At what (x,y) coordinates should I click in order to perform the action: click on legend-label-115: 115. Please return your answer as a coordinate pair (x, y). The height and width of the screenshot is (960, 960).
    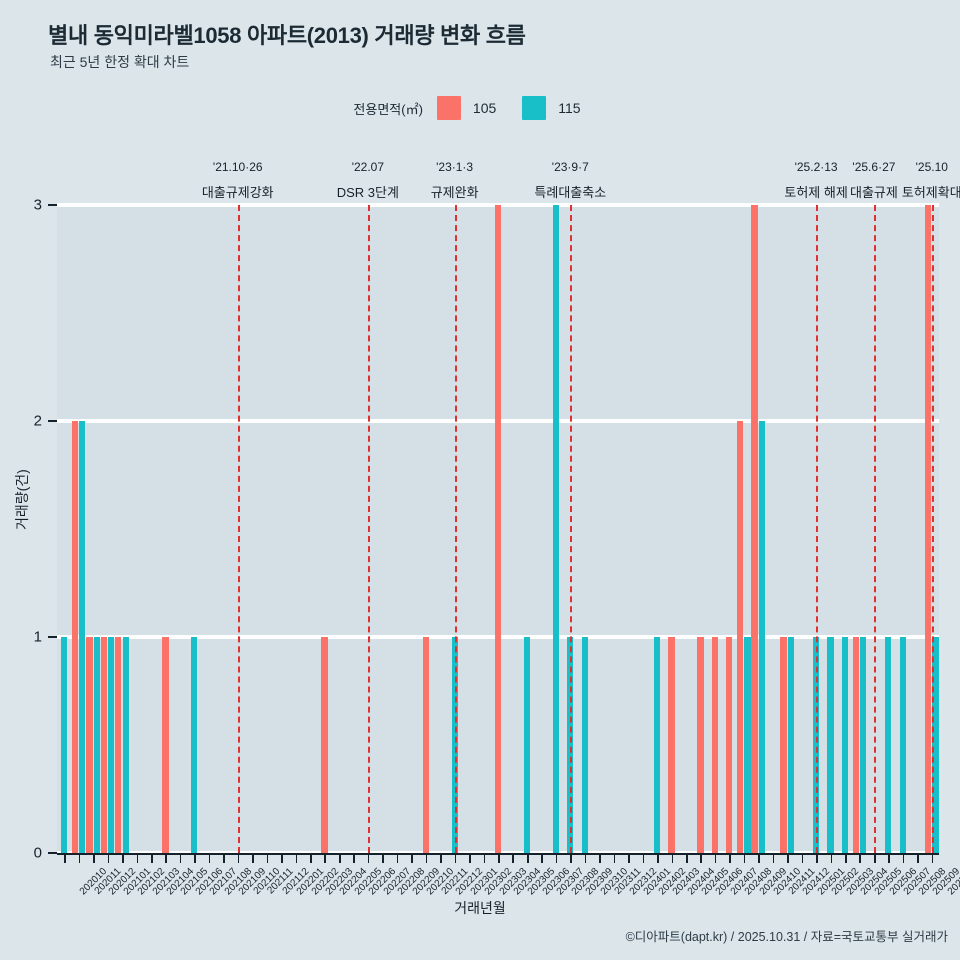
    Looking at the image, I should click on (569, 108).